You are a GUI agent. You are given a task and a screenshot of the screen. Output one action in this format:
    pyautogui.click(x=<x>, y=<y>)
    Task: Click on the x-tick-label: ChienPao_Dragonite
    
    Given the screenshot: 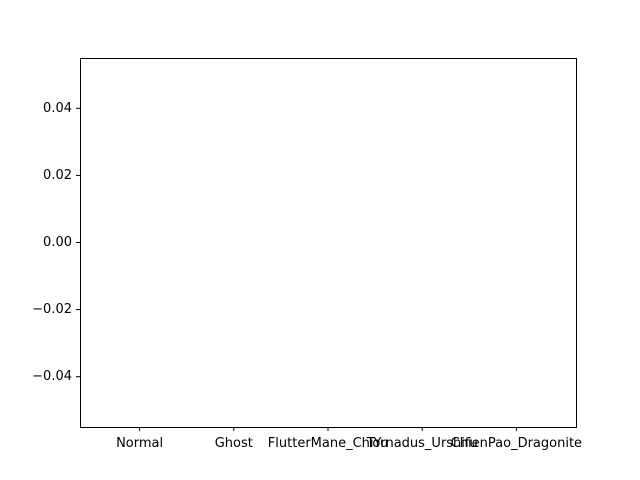 What is the action you would take?
    pyautogui.click(x=516, y=443)
    